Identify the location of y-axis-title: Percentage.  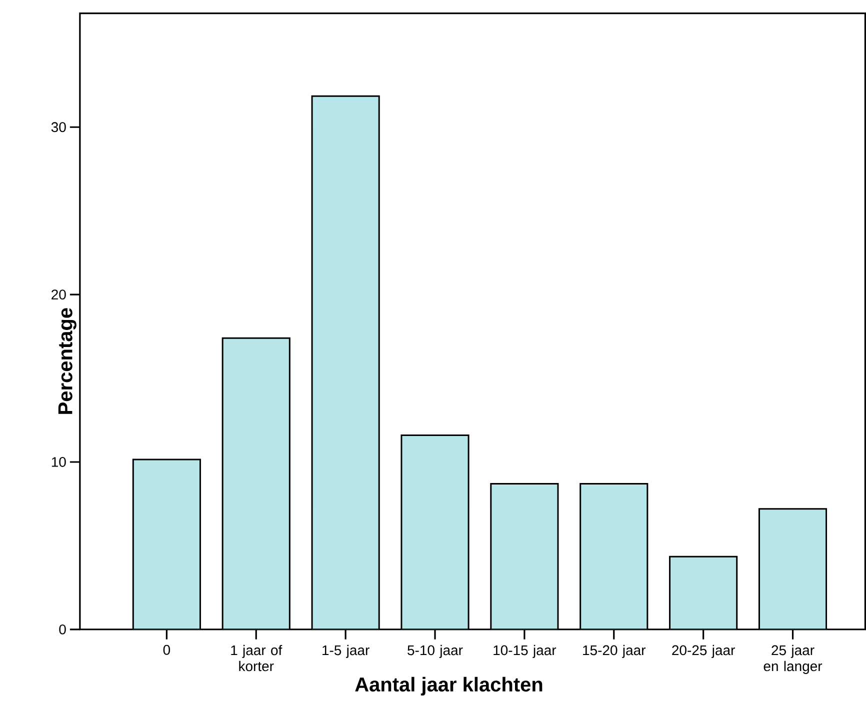
(67, 361).